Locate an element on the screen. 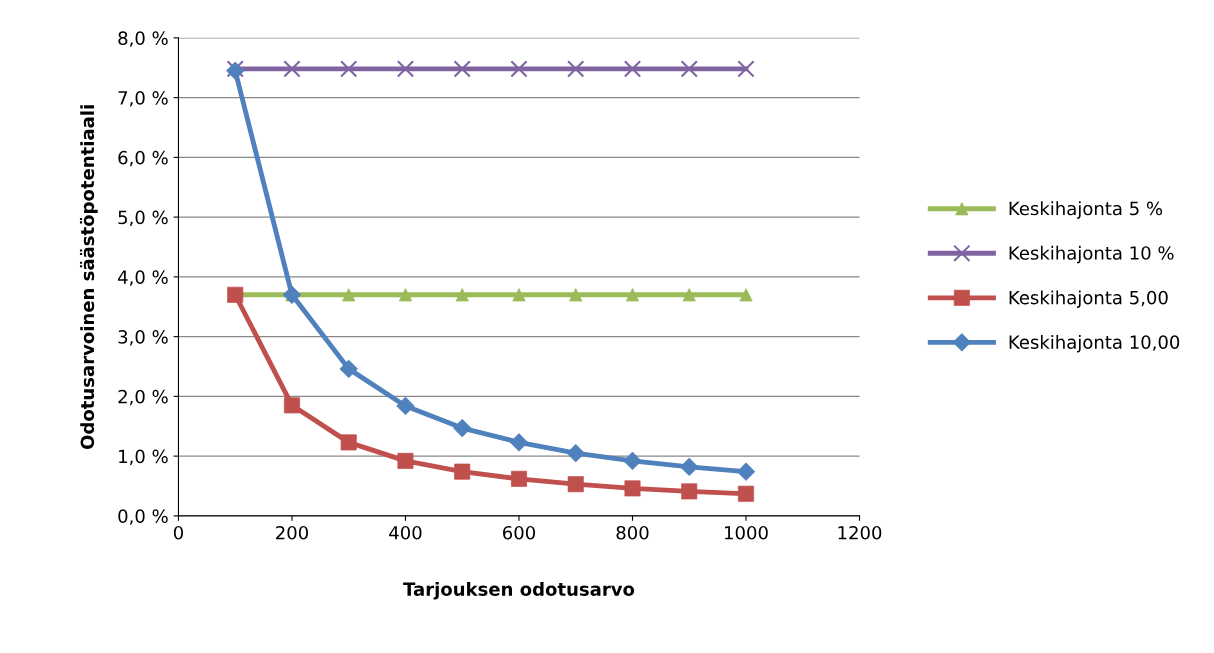 This screenshot has width=1214, height=653. x-tick-label: 0 is located at coordinates (178, 532).